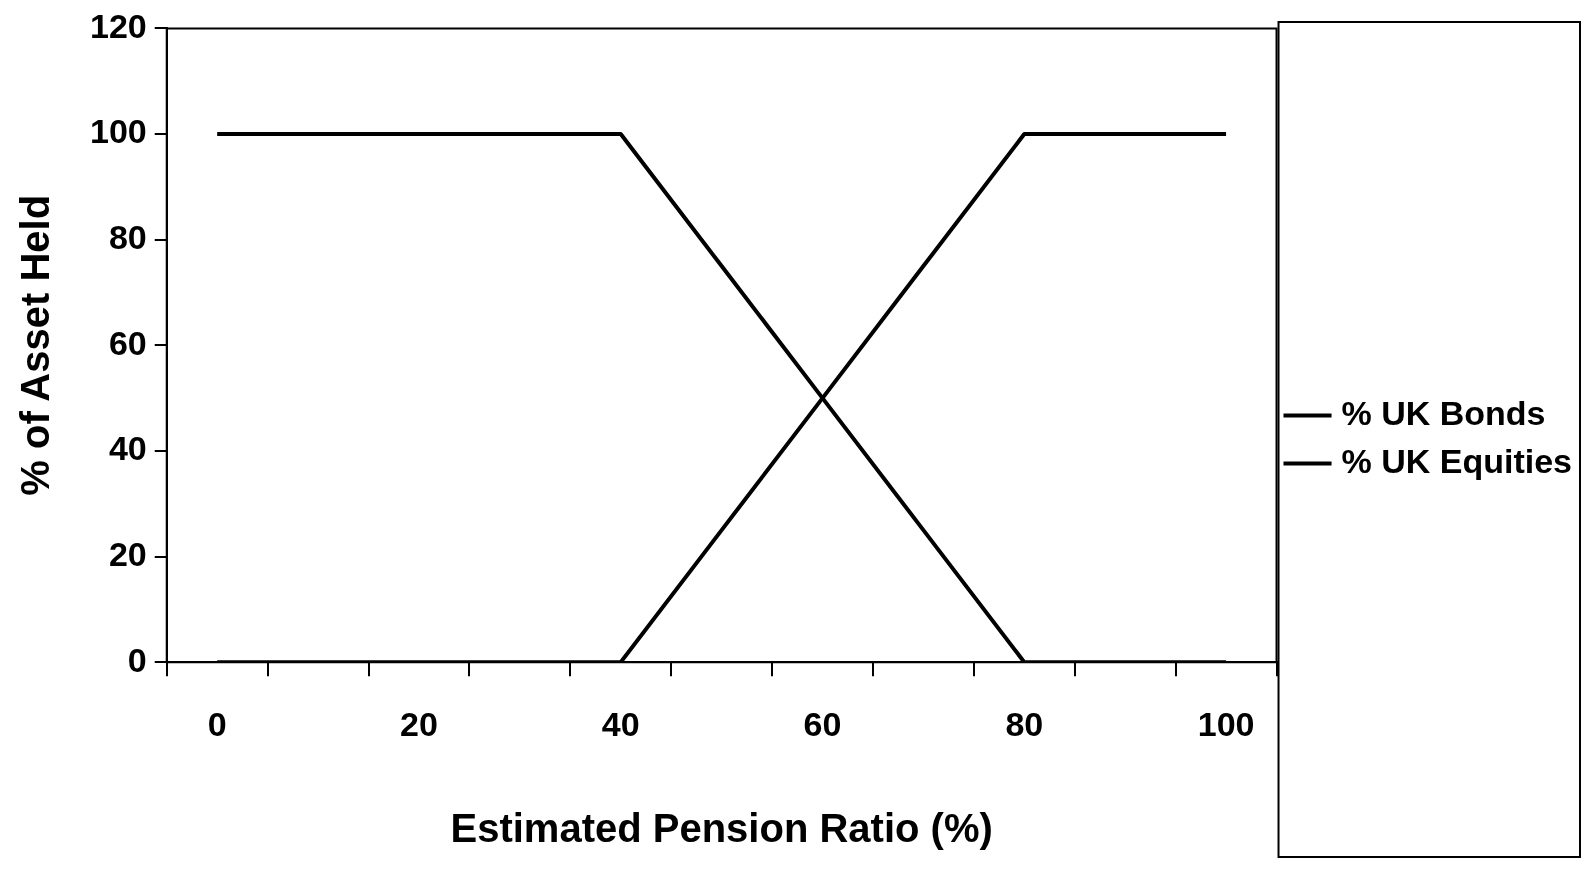 This screenshot has width=1592, height=869. I want to click on x-tick-label: 40, so click(620, 723).